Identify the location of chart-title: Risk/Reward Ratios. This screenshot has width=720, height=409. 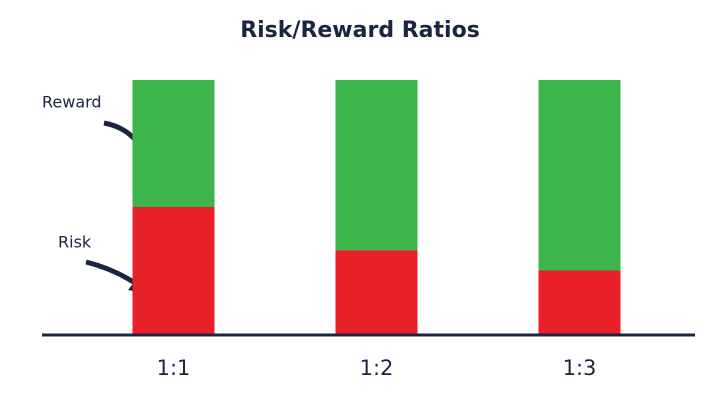
(360, 30).